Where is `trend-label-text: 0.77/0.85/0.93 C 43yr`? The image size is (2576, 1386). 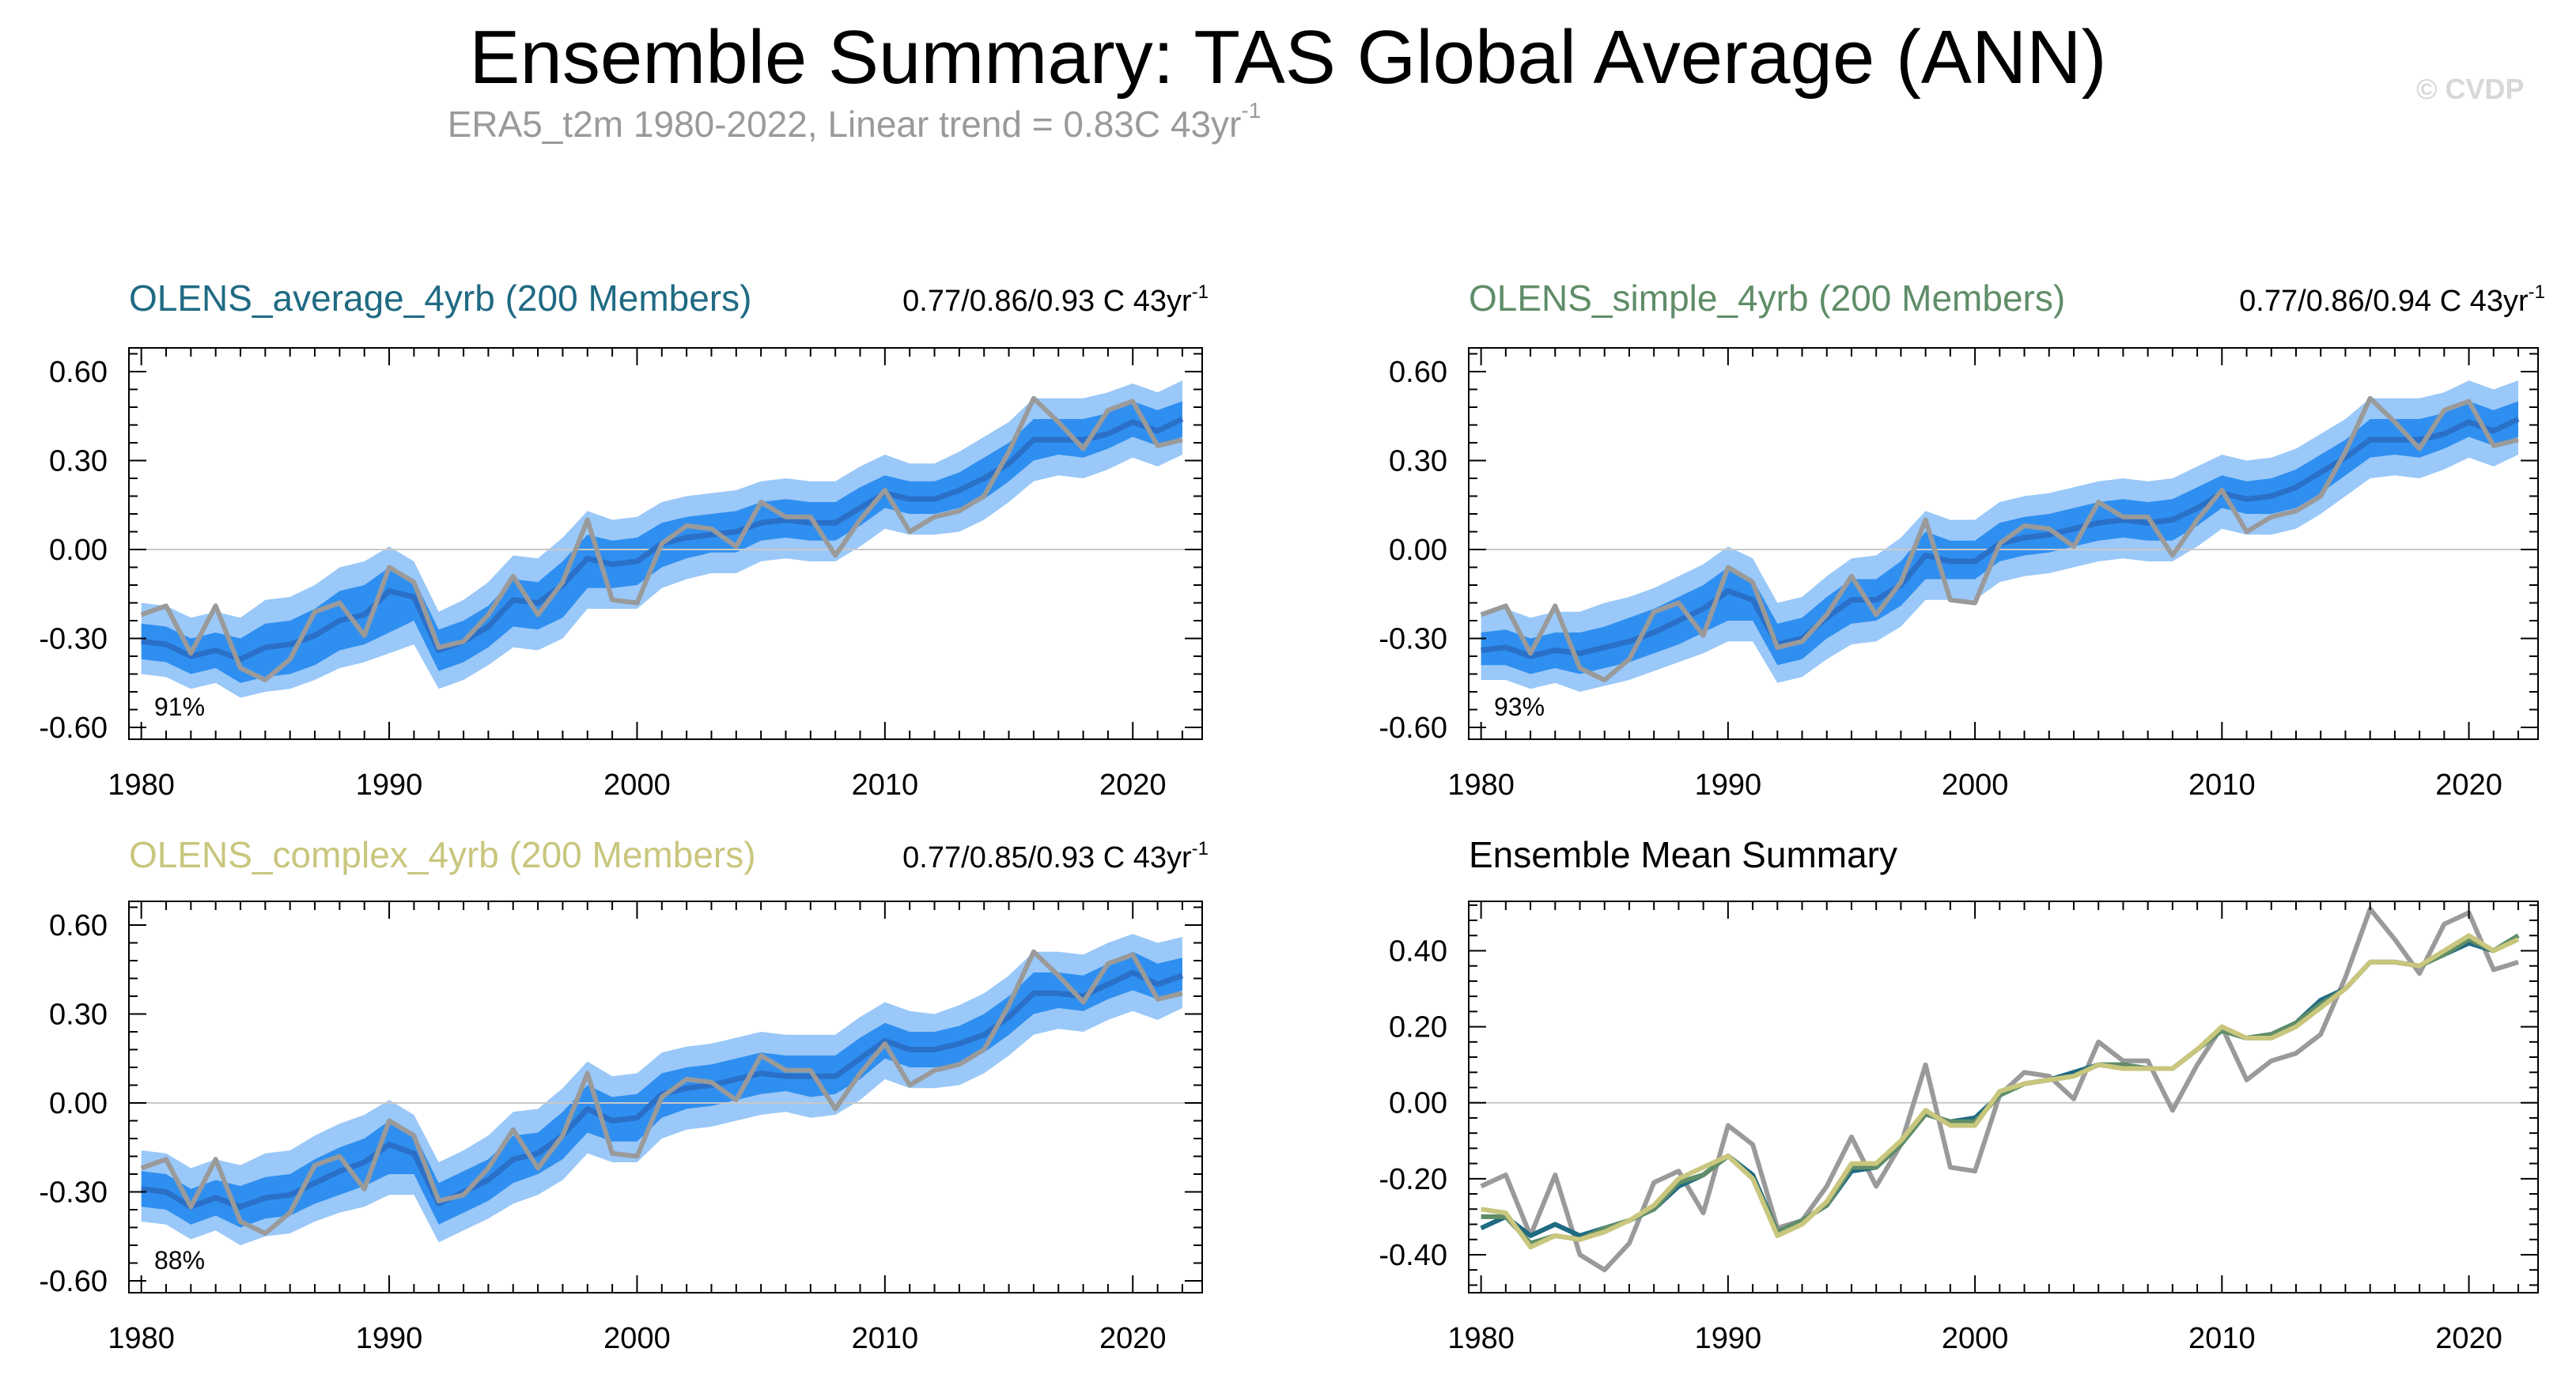 trend-label-text: 0.77/0.85/0.93 C 43yr is located at coordinates (1047, 857).